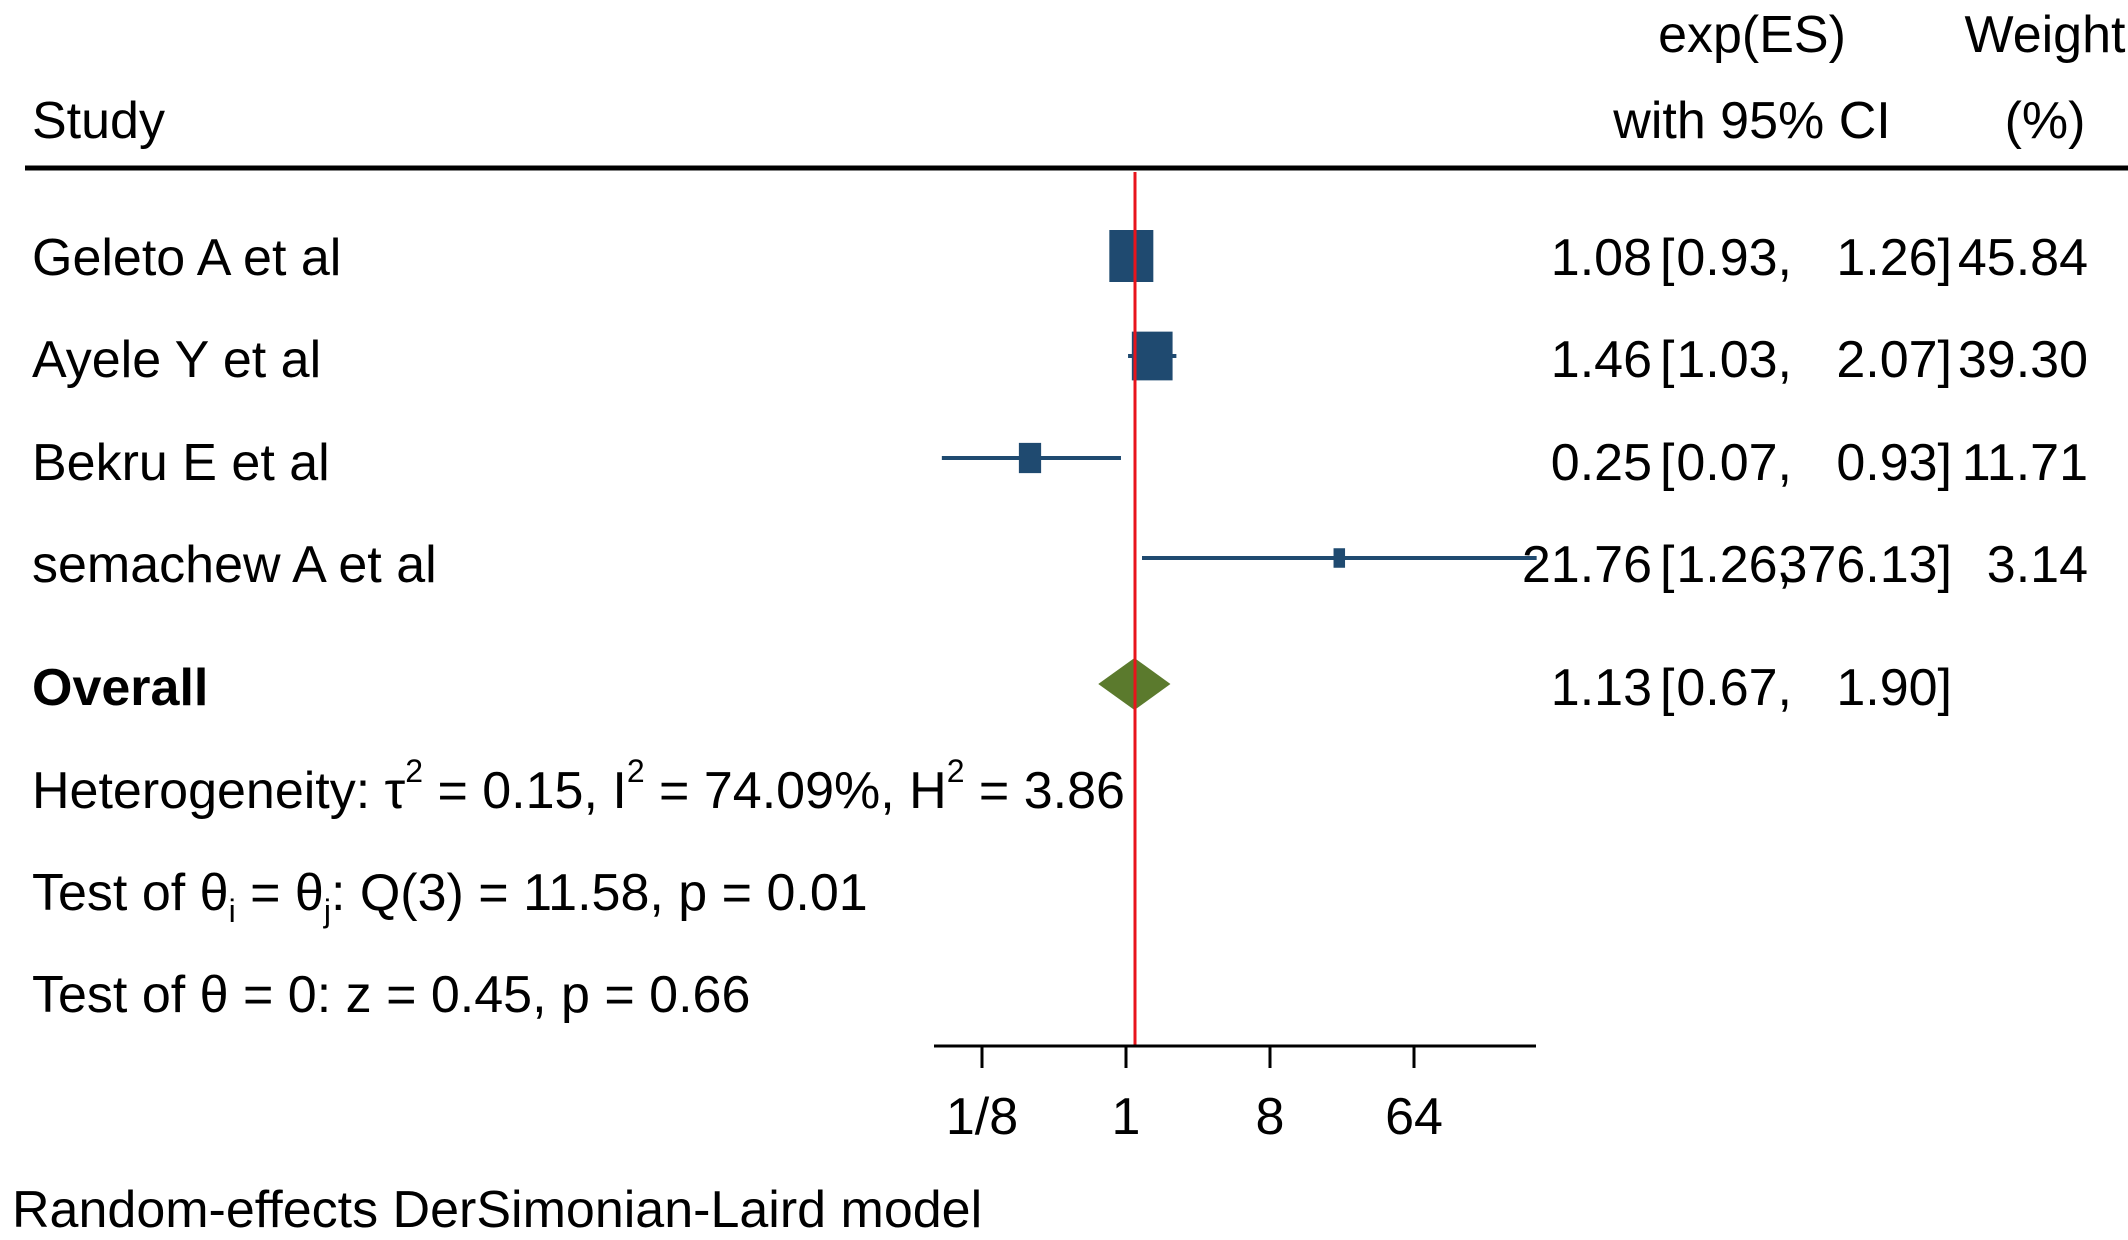 Image resolution: width=2128 pixels, height=1240 pixels. I want to click on weight-value: 39.30, so click(2023, 360).